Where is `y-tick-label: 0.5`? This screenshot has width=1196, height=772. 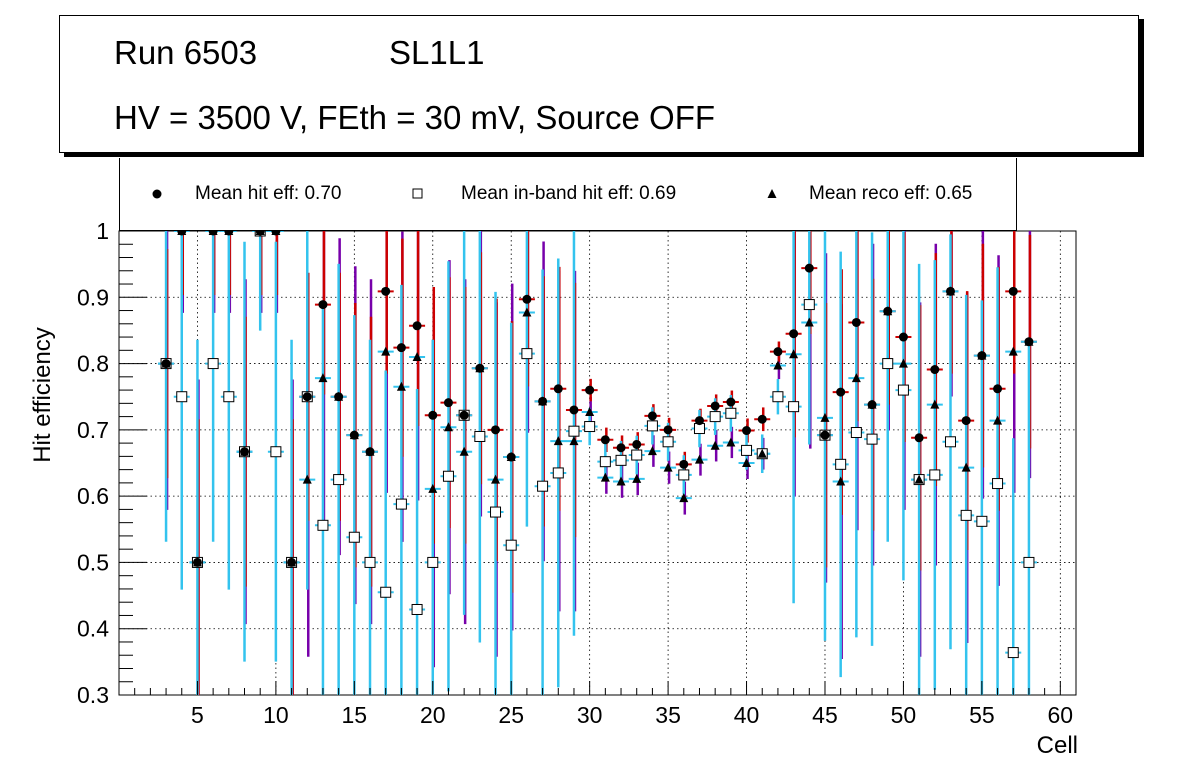
y-tick-label: 0.5 is located at coordinates (93, 562).